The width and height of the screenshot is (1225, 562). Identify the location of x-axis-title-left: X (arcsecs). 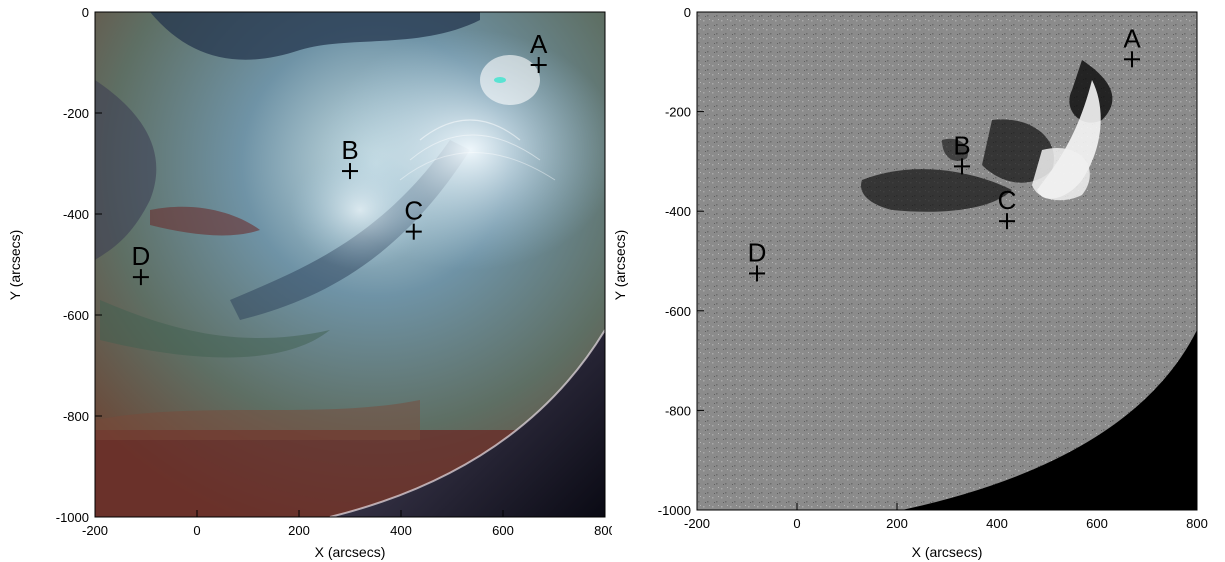
(350, 552).